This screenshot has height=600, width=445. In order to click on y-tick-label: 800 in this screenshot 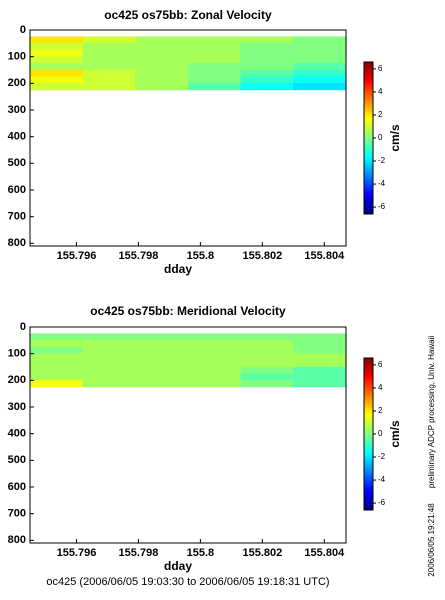, I will do `click(17, 243)`.